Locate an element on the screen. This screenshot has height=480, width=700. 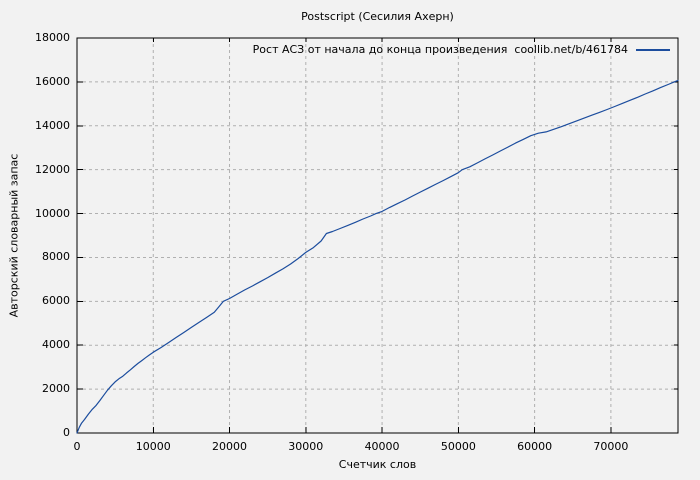
y-tick-label: 6000 is located at coordinates (56, 301).